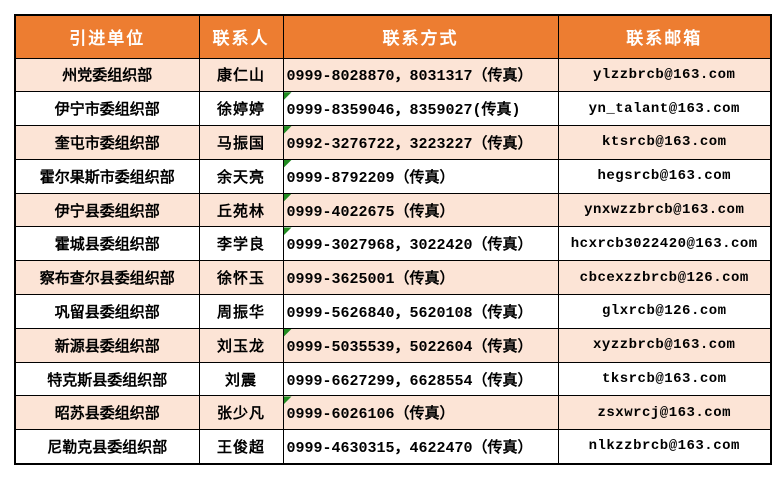 This screenshot has height=481, width=784. What do you see at coordinates (664, 311) in the screenshot?
I see `email-cell: glxrcb@126.com` at bounding box center [664, 311].